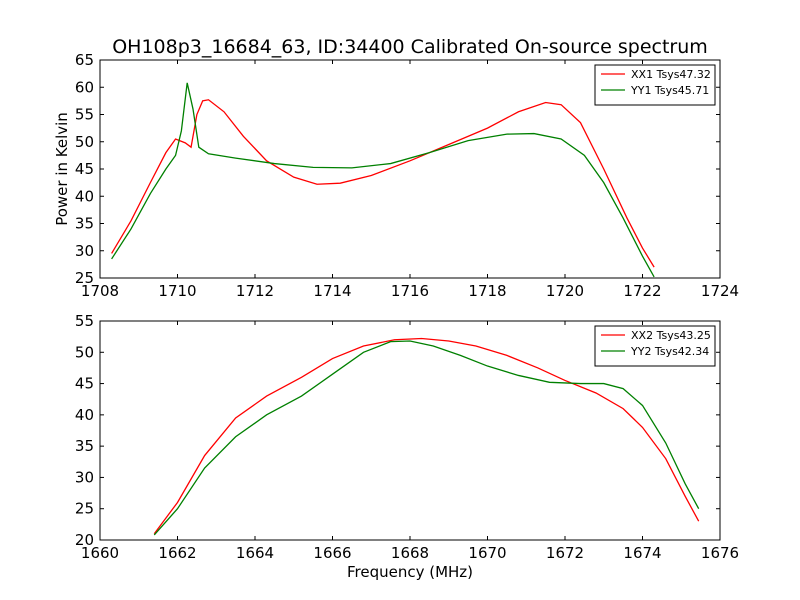 This screenshot has width=800, height=600. What do you see at coordinates (669, 90) in the screenshot?
I see `legend-label-2: YY1 Tsys45.71` at bounding box center [669, 90].